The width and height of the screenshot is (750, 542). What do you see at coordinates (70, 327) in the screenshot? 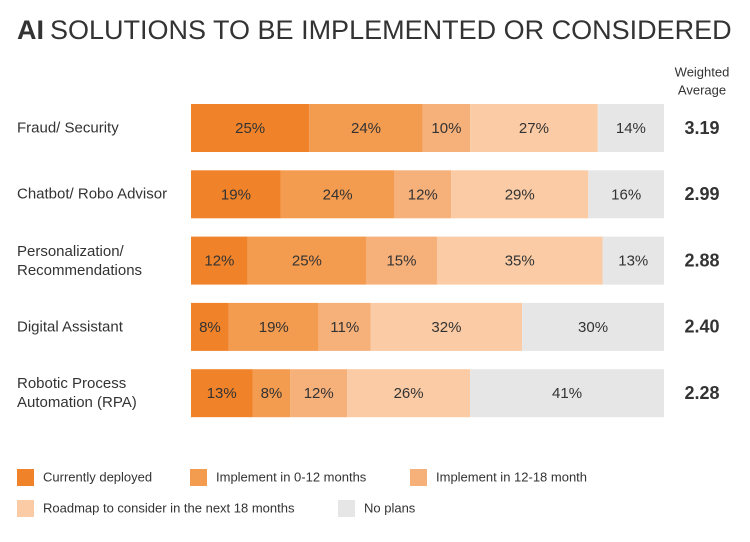
I see `category-label: Digital Assistant` at bounding box center [70, 327].